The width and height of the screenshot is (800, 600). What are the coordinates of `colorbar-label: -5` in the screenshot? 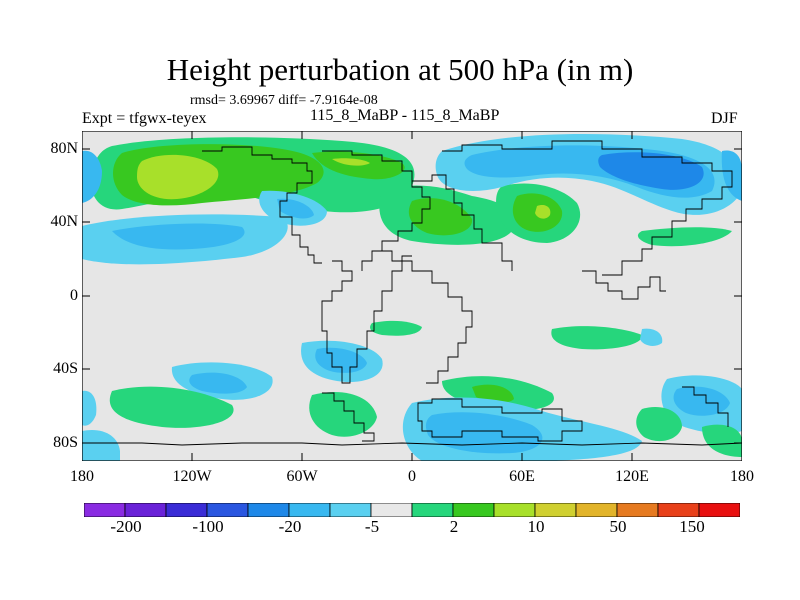 It's located at (372, 526).